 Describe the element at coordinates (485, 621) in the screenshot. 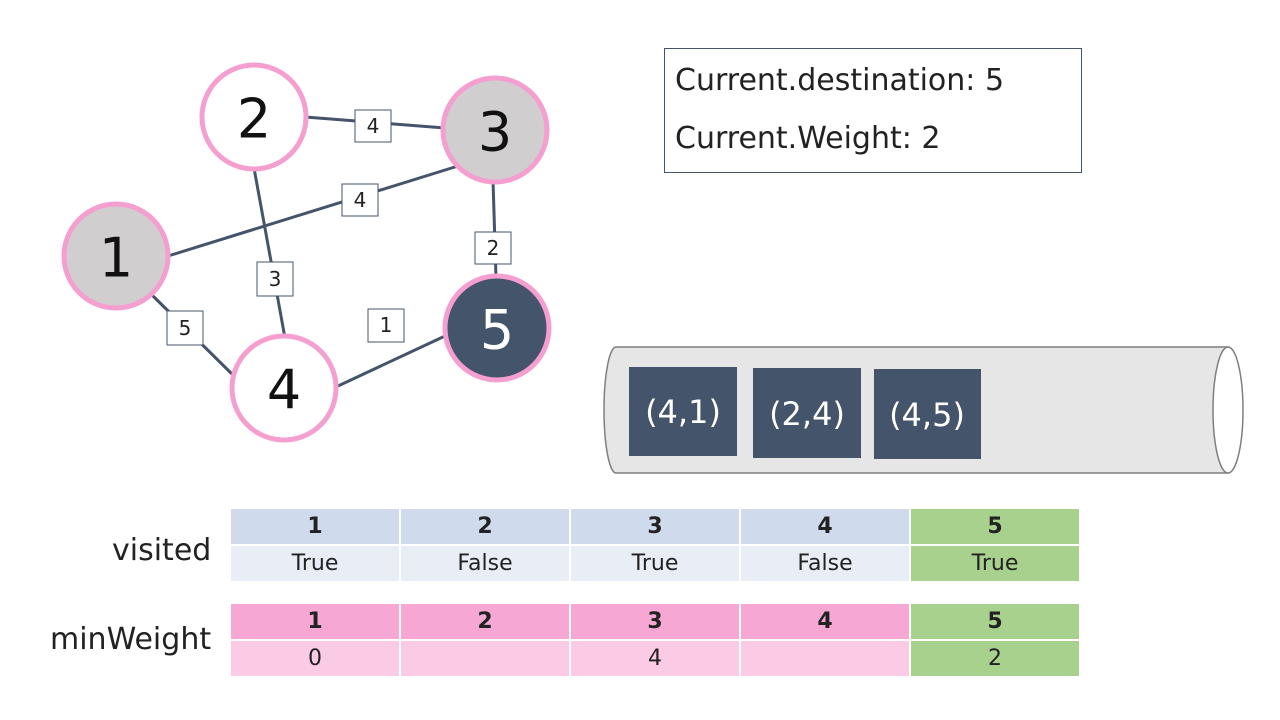

I see `minweight-header-cell: 2` at that location.